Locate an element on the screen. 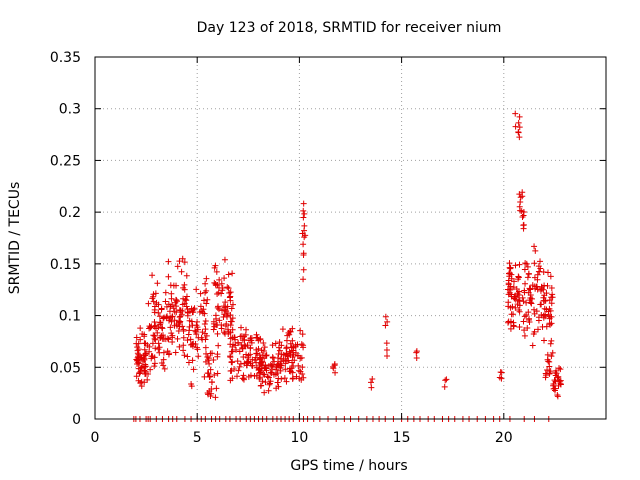 The image size is (640, 480). x-tick-labels: 0 5 10 15 20 is located at coordinates (302, 438).